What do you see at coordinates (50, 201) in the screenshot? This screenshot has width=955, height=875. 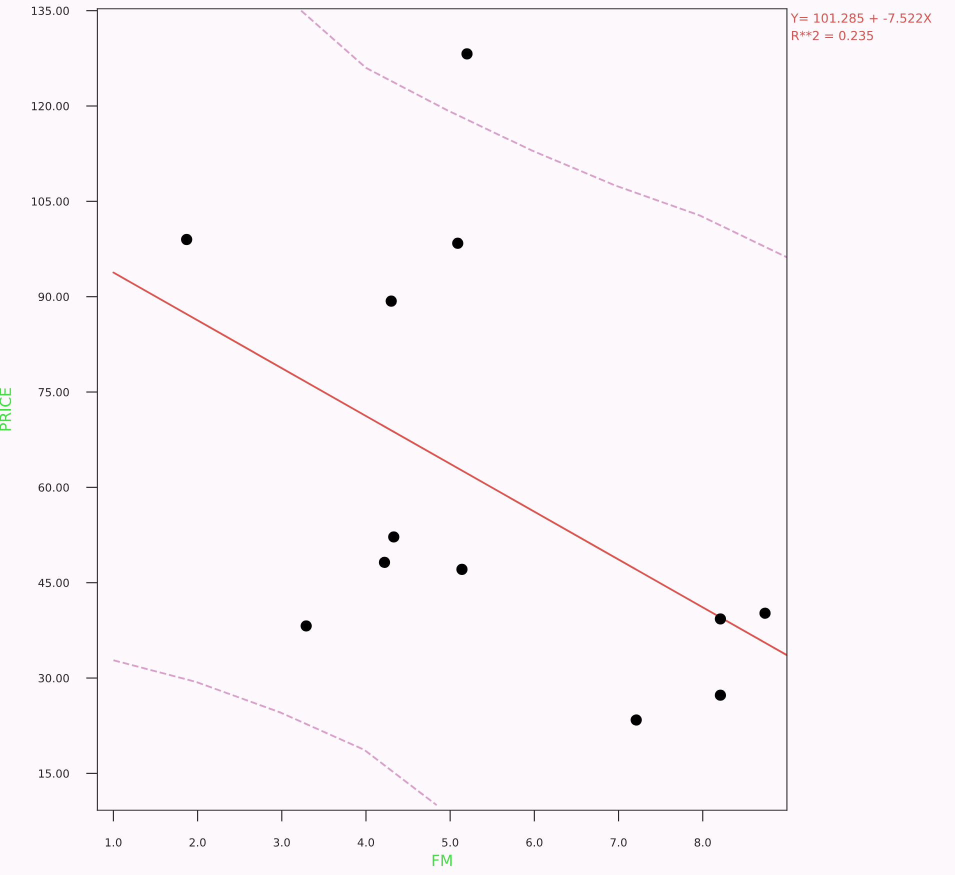 I see `y-tick-label: 105.00` at bounding box center [50, 201].